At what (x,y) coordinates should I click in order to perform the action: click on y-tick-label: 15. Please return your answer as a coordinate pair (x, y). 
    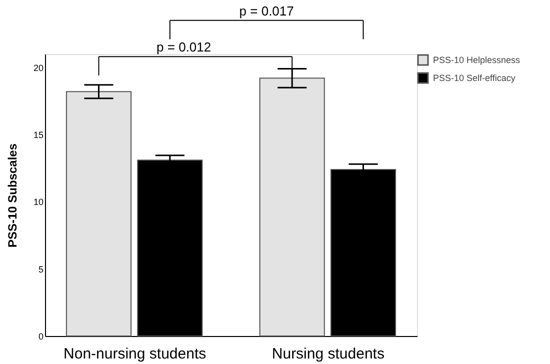
    Looking at the image, I should click on (38, 135).